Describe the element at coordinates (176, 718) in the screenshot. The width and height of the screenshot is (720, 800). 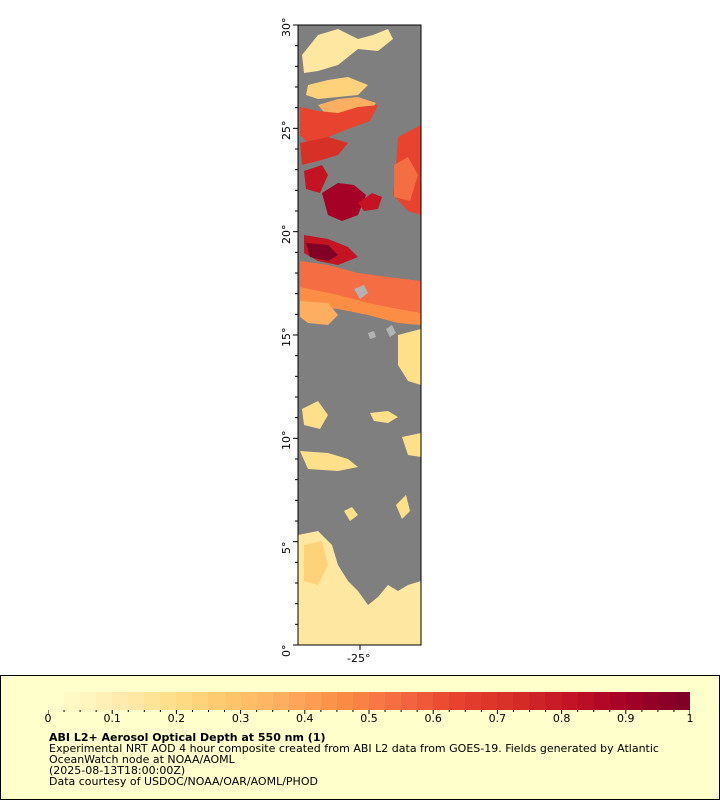
I see `colorbar-tick-label: 0.2` at that location.